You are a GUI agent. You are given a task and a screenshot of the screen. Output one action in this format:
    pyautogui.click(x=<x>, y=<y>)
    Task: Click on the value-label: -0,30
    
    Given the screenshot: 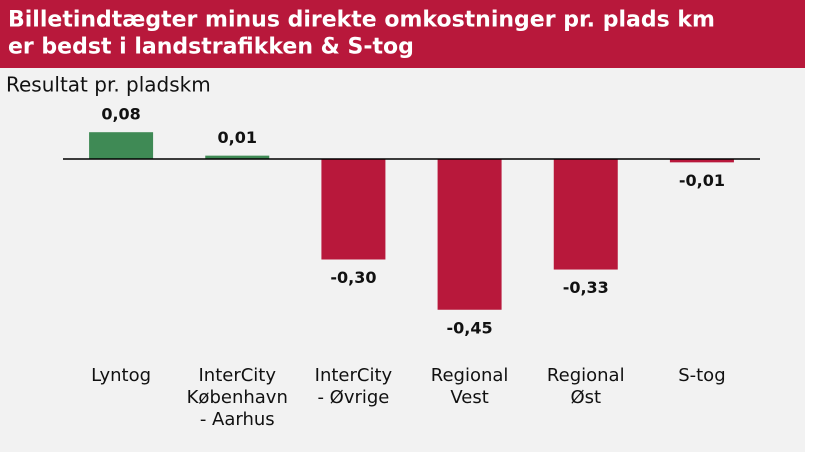 What is the action you would take?
    pyautogui.click(x=353, y=277)
    